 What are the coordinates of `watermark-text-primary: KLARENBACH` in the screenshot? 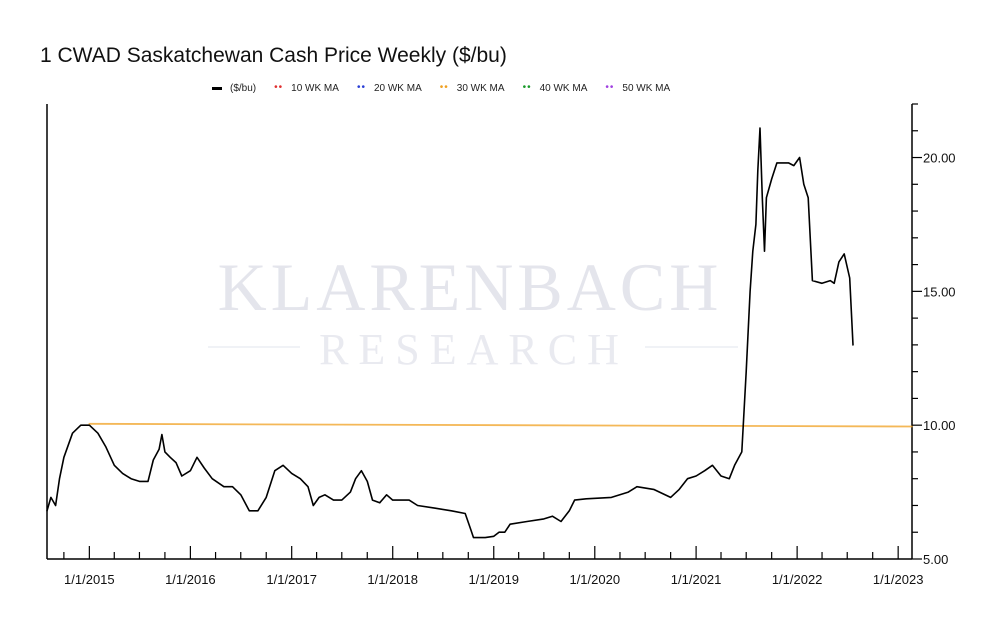 It's located at (470, 287).